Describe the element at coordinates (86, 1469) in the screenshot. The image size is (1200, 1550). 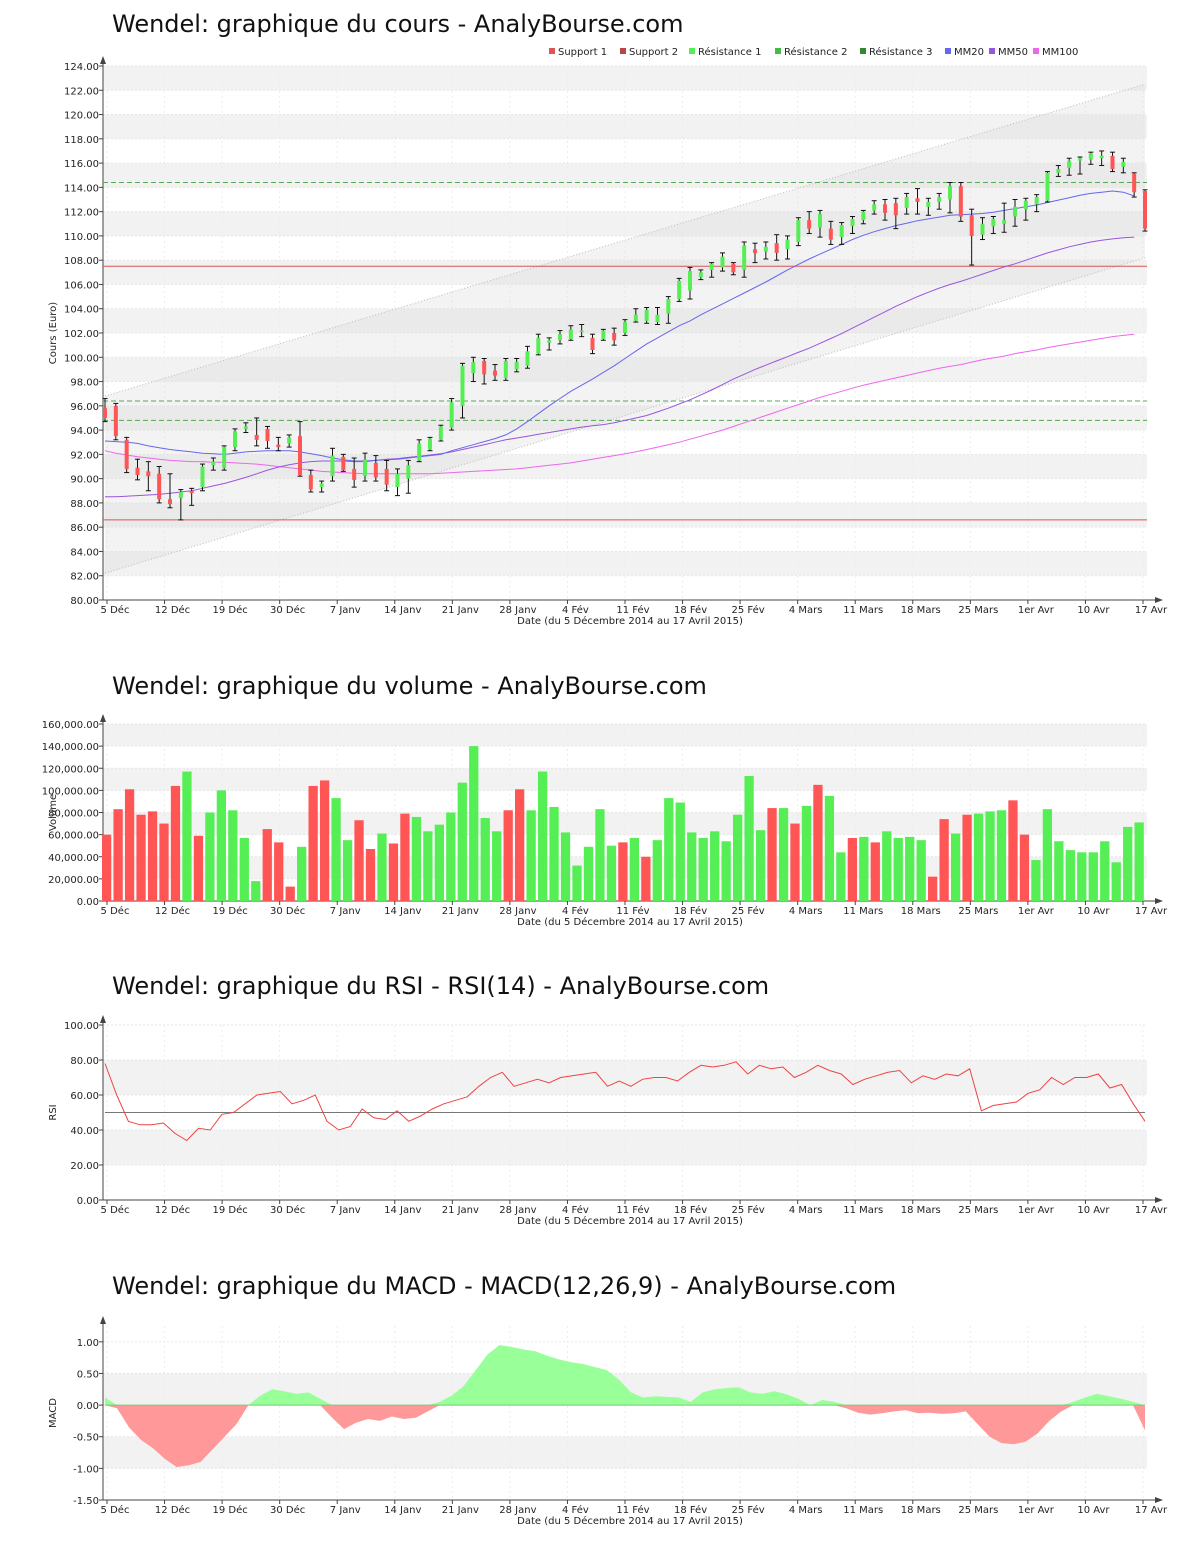
I see `y-tick-label: -1.00` at that location.